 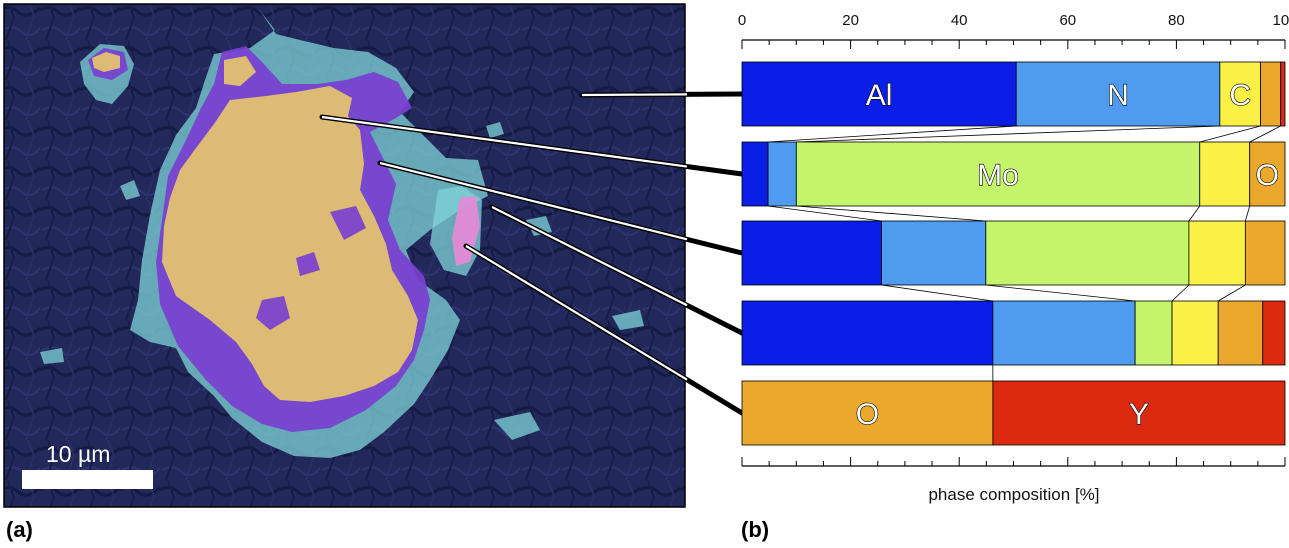 I want to click on tick-label: 80, so click(x=1176, y=20).